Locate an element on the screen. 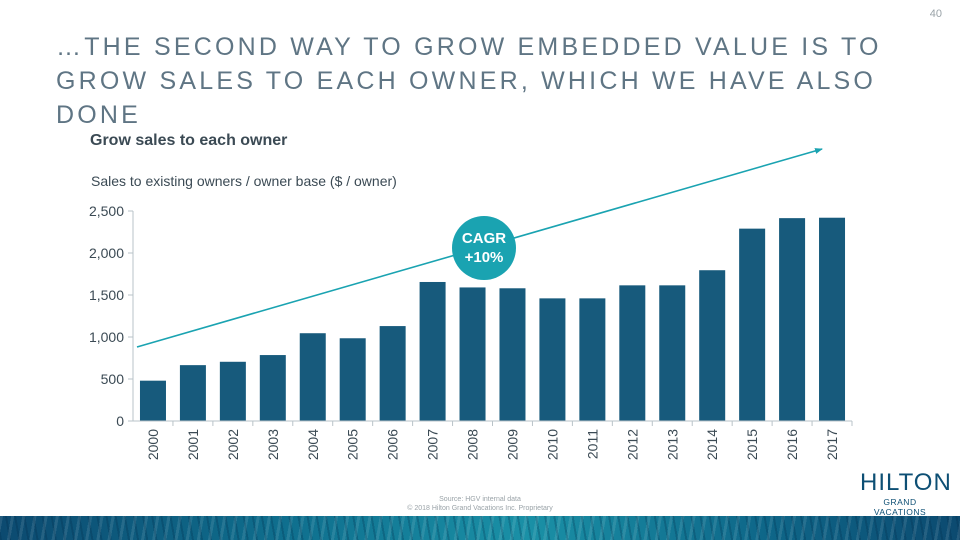  x-tick-label: 2004 is located at coordinates (313, 444).